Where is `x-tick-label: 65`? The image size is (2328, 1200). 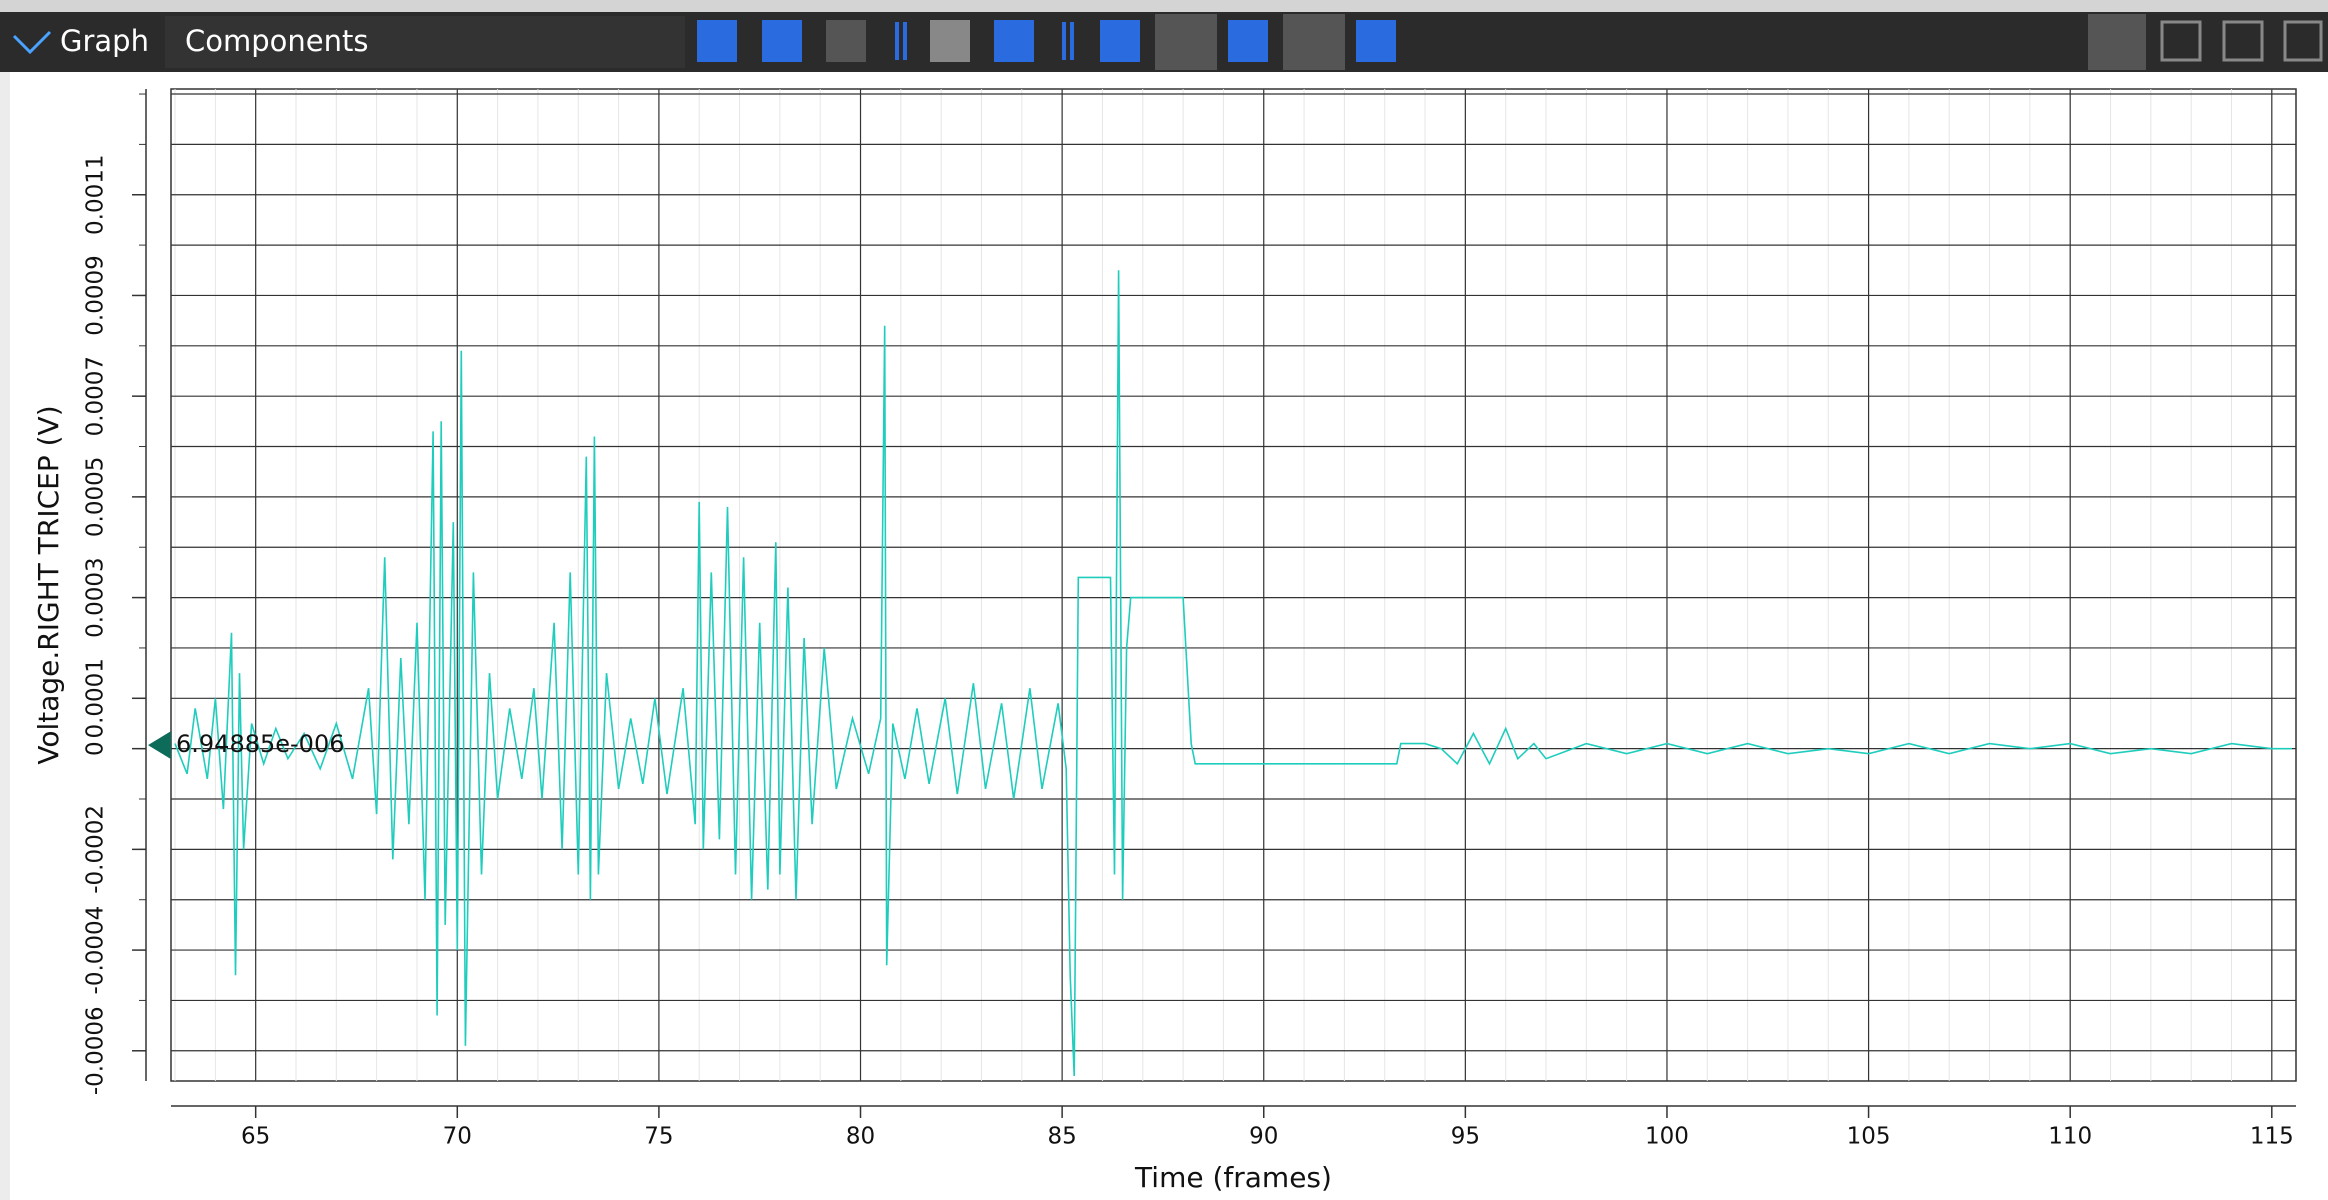 x-tick-label: 65 is located at coordinates (255, 1137).